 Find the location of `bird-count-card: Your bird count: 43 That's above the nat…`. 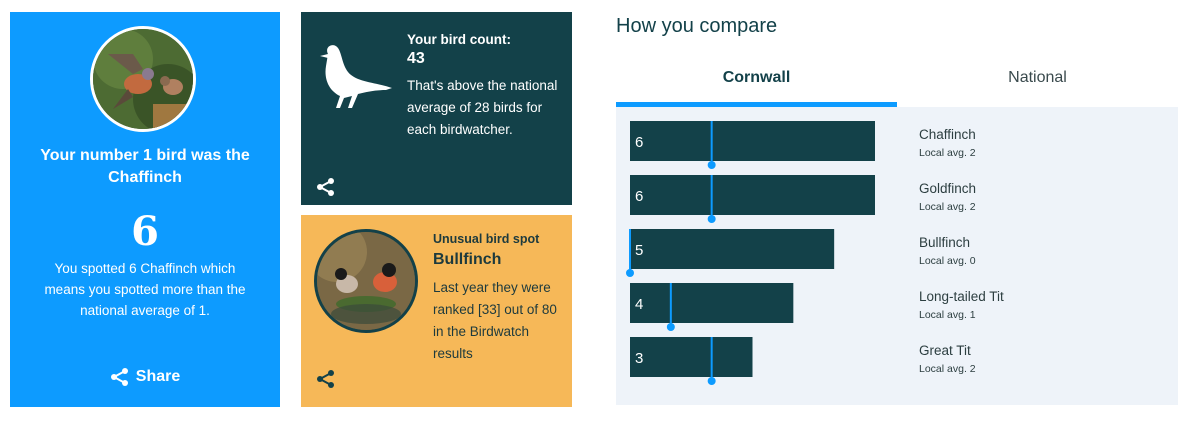

bird-count-card: Your bird count: 43 That's above the nat… is located at coordinates (436, 108).